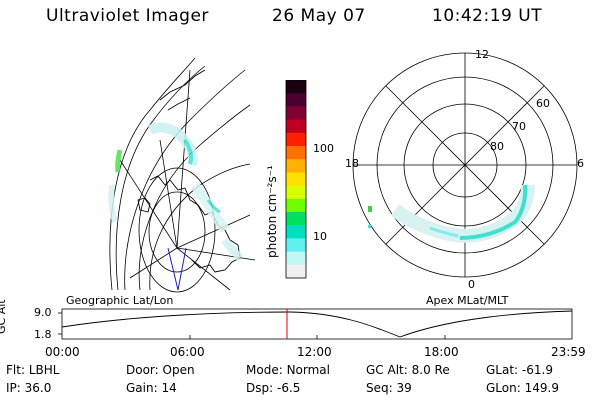  What do you see at coordinates (568, 352) in the screenshot?
I see `xtick-2359: 23:59` at bounding box center [568, 352].